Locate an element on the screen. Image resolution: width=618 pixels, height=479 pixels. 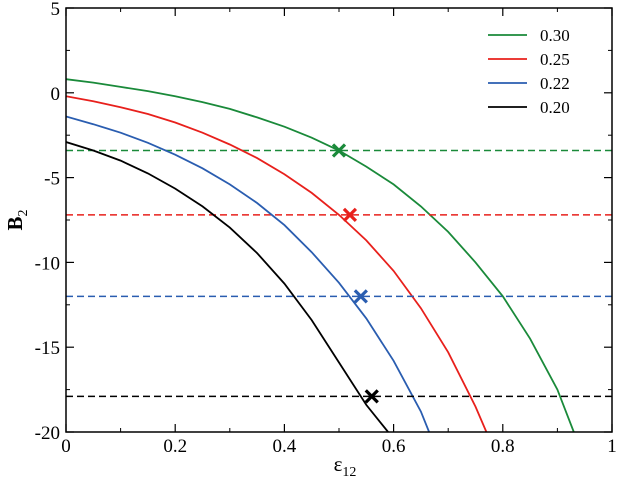
x-tick-label-4: 0.8 is located at coordinates (503, 446).